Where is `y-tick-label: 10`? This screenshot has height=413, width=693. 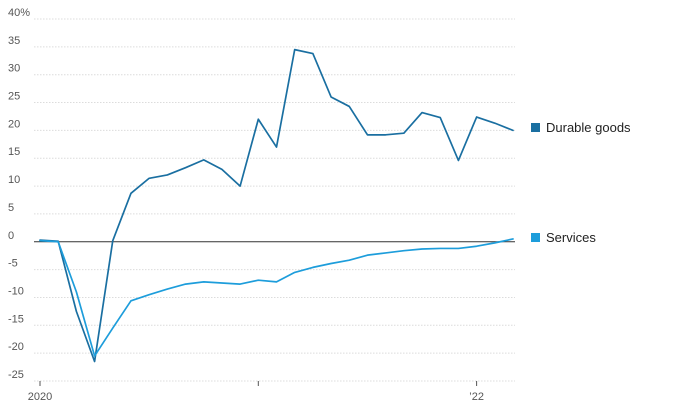 y-tick-label: 10 is located at coordinates (14, 180).